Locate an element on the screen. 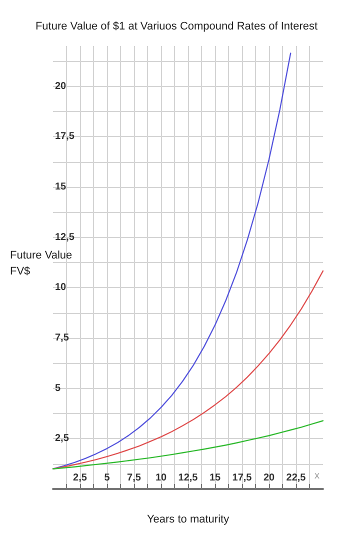  annotation: x is located at coordinates (317, 476).